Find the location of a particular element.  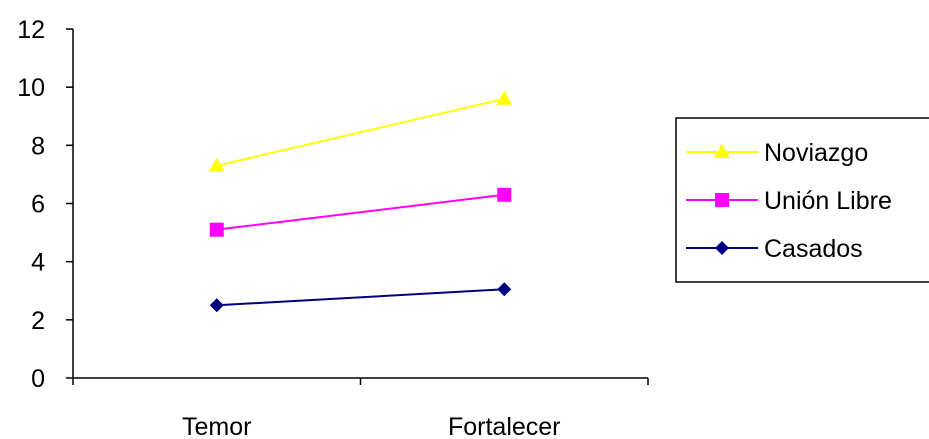

x-tick-label: Temor is located at coordinates (216, 426).